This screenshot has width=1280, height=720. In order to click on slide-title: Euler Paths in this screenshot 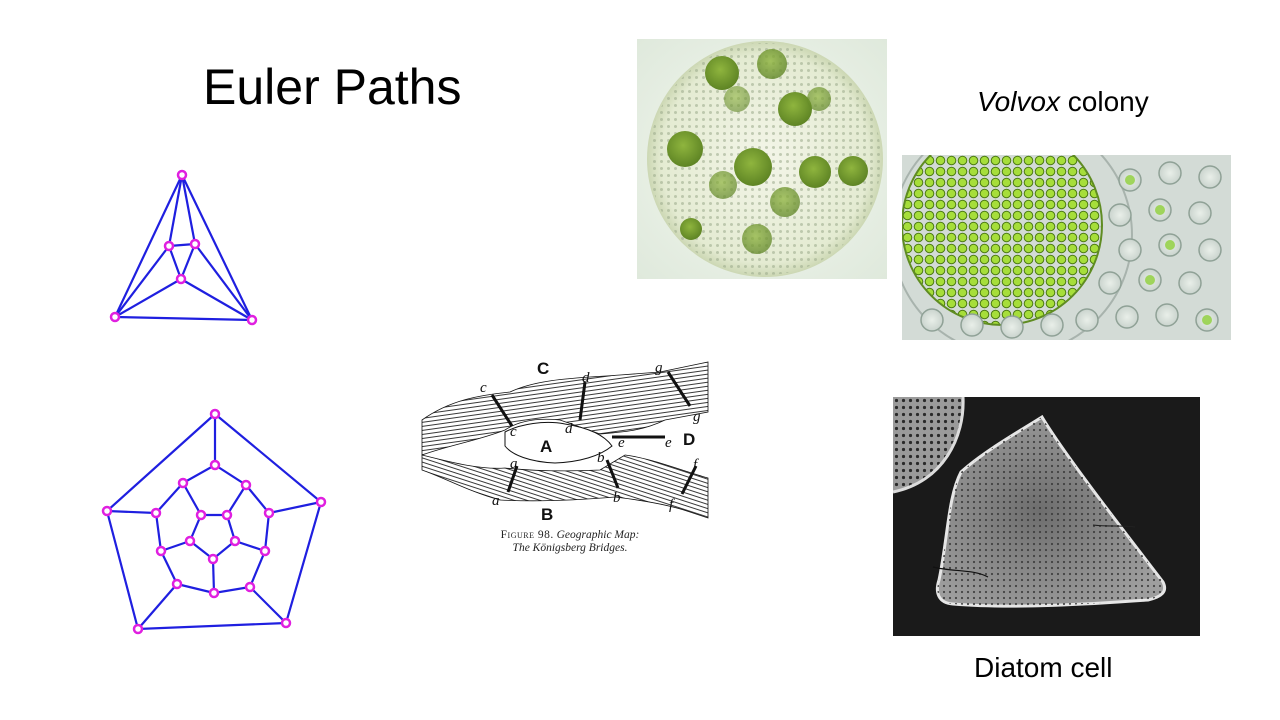, I will do `click(332, 87)`.